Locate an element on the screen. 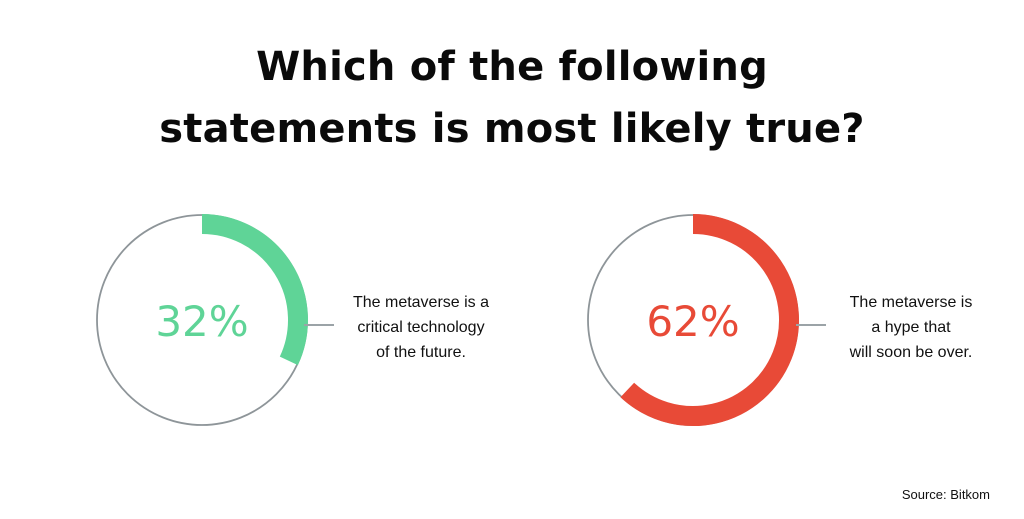  statement-1-line-2: critical technology is located at coordinates (421, 327).